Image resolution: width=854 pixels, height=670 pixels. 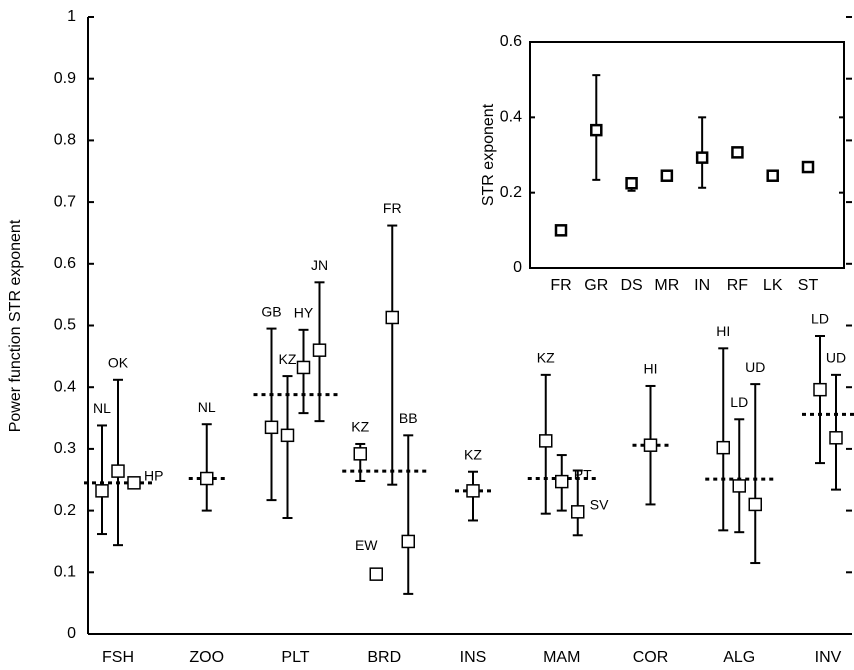 What do you see at coordinates (828, 657) in the screenshot?
I see `x-tick-label: INV` at bounding box center [828, 657].